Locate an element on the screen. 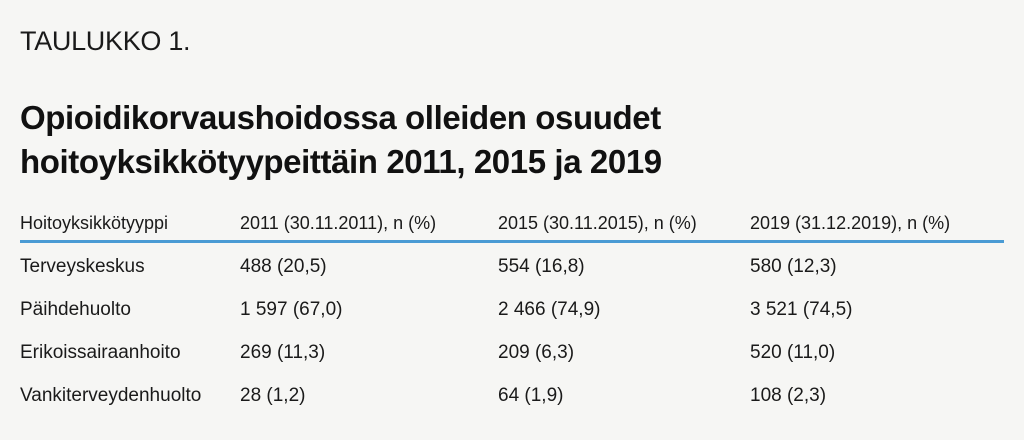 Image resolution: width=1024 pixels, height=440 pixels. cell-2011: 28 (1,2) is located at coordinates (273, 395).